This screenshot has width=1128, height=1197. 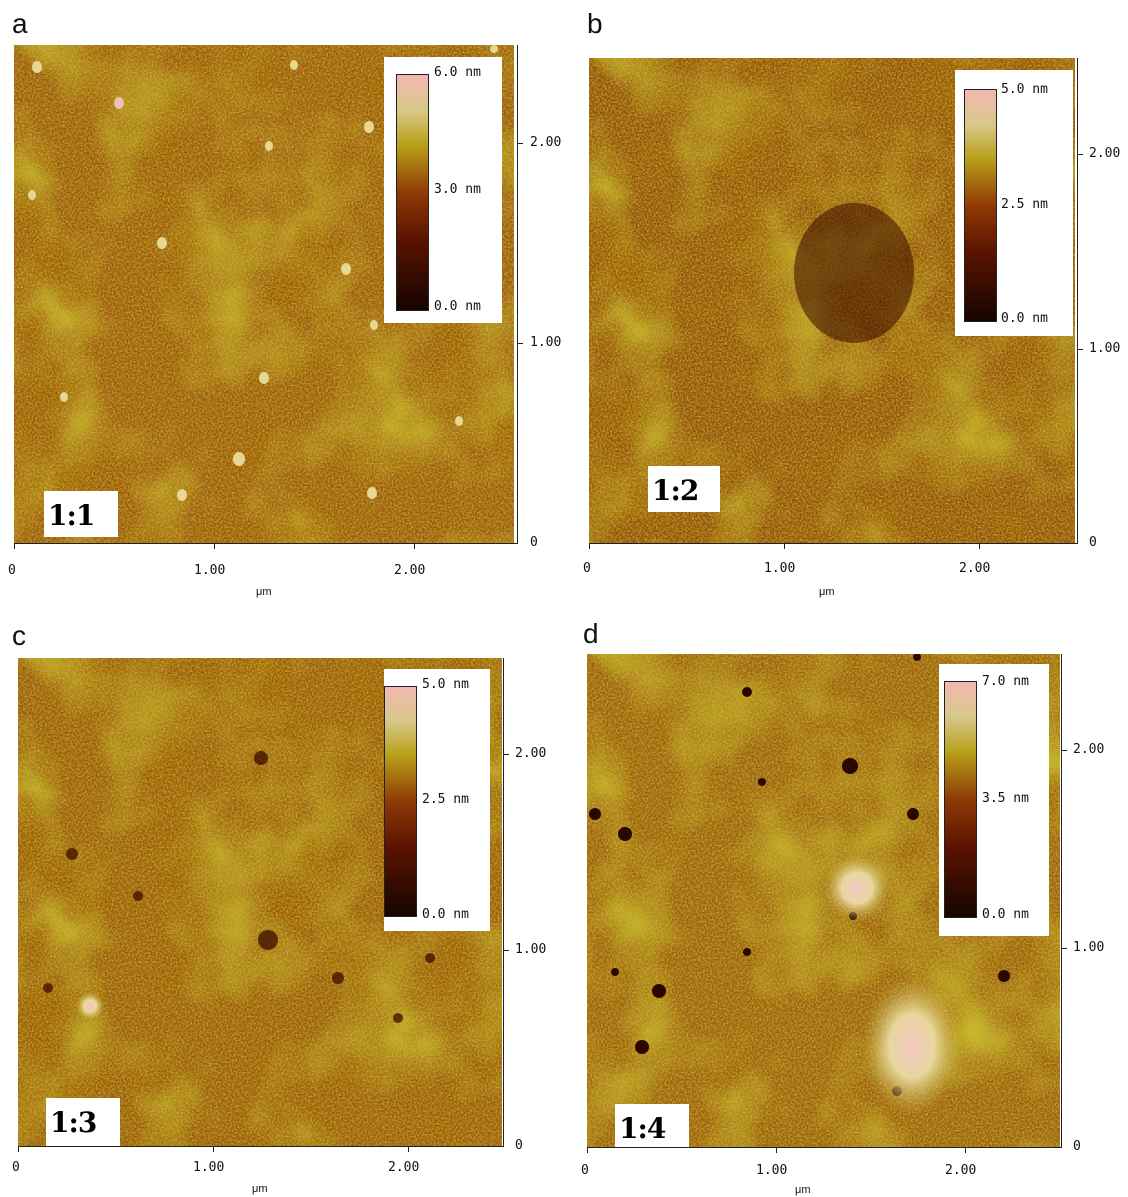 I want to click on x-unit-d: μm, so click(x=803, y=1190).